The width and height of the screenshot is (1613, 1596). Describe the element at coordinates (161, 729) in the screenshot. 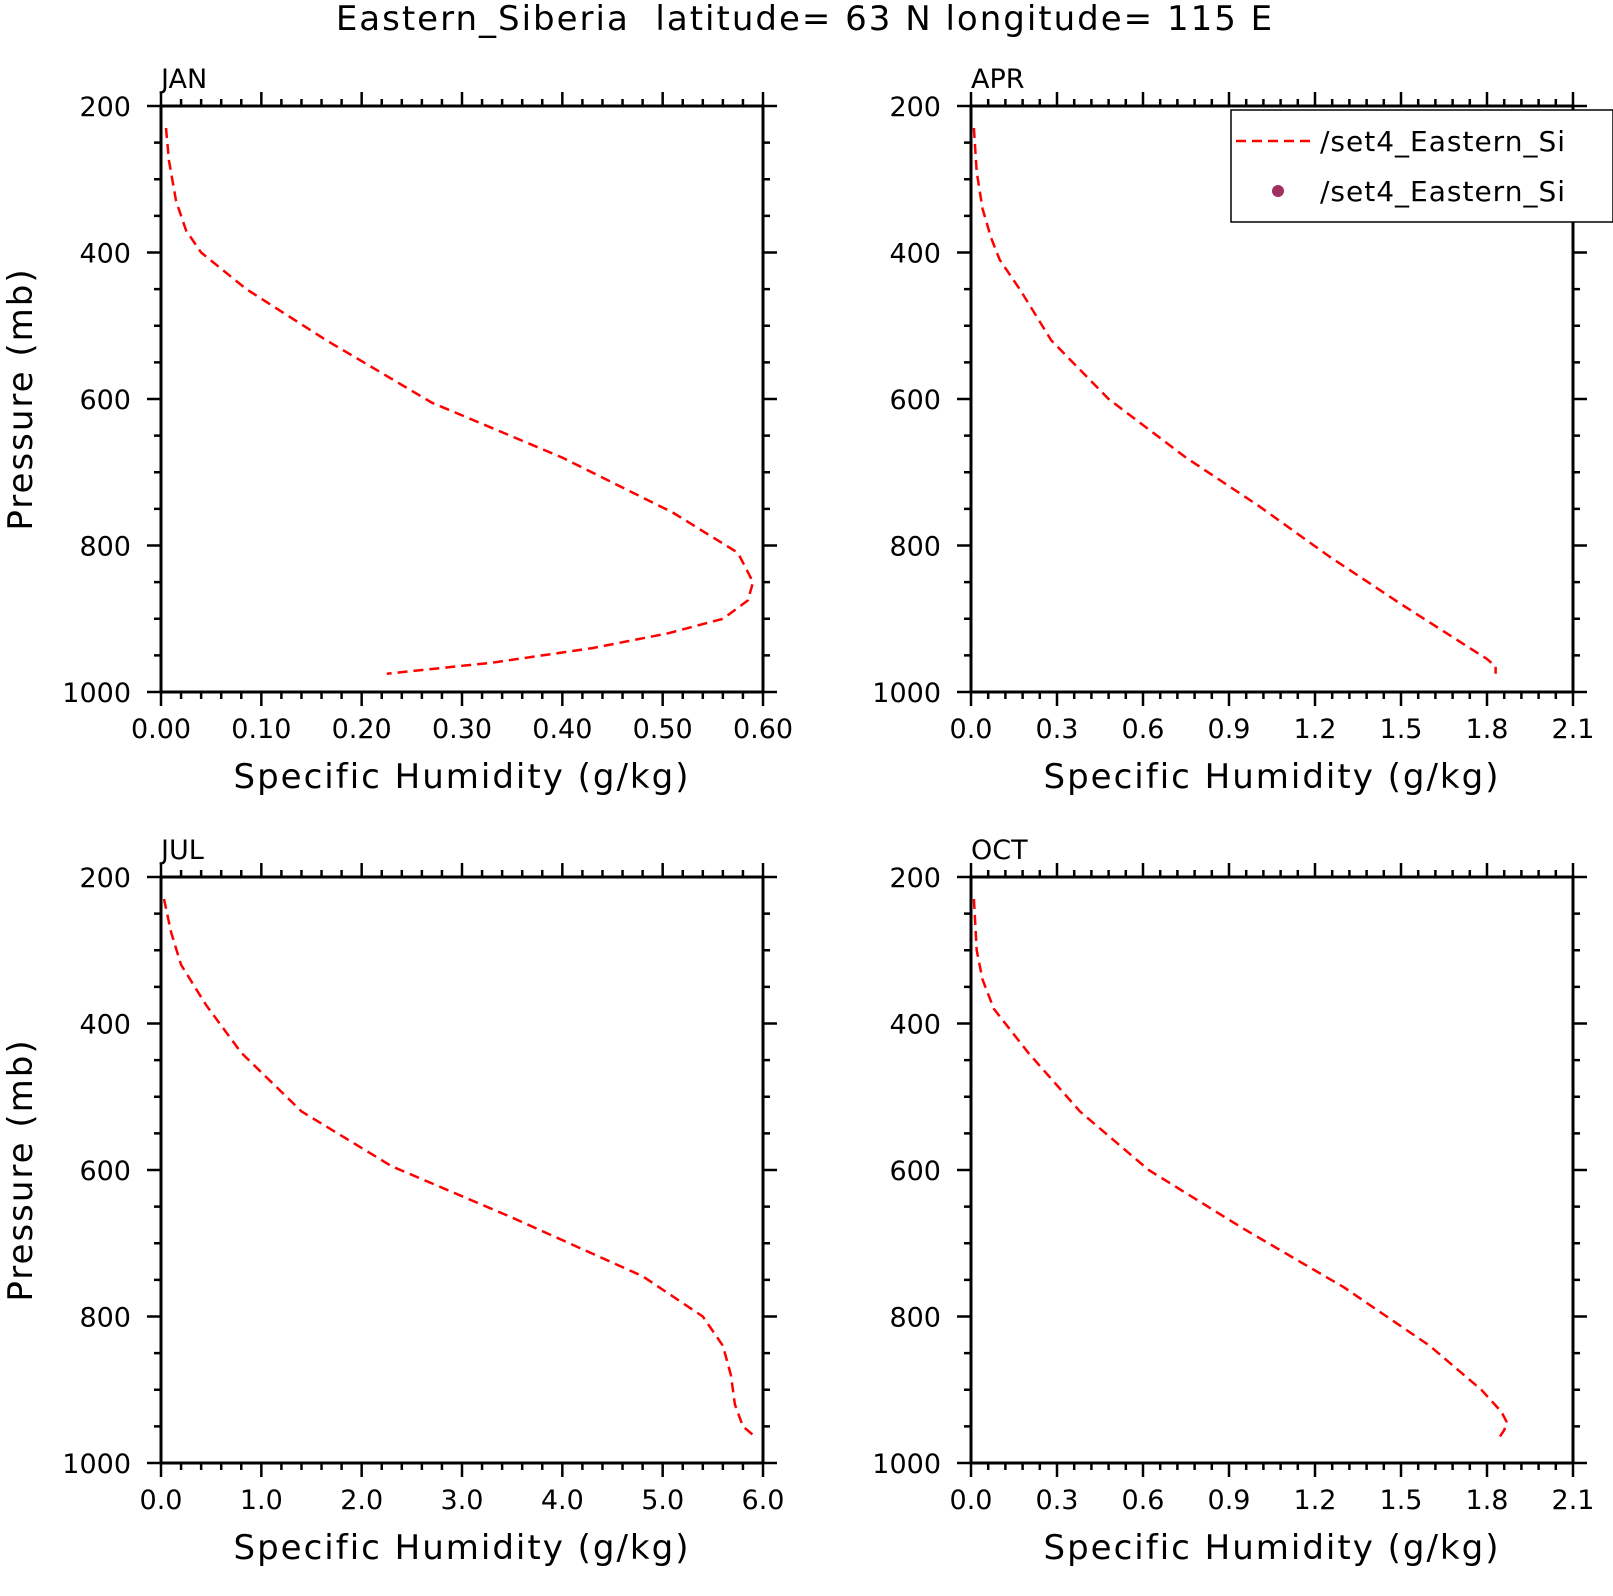

I see `x-tick-label: 0.00` at that location.